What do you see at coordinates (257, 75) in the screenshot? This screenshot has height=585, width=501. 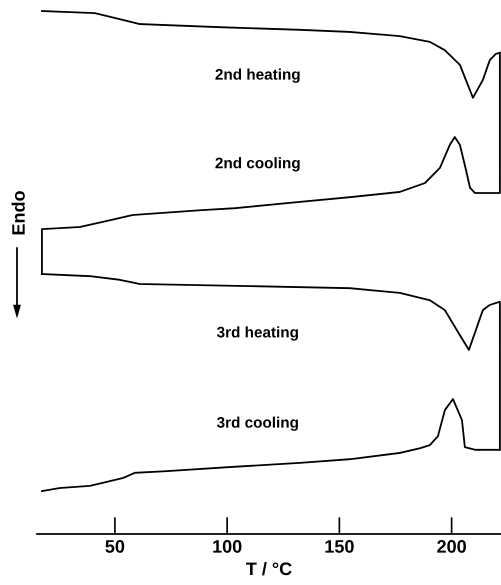 I see `text: 2nd heating` at bounding box center [257, 75].